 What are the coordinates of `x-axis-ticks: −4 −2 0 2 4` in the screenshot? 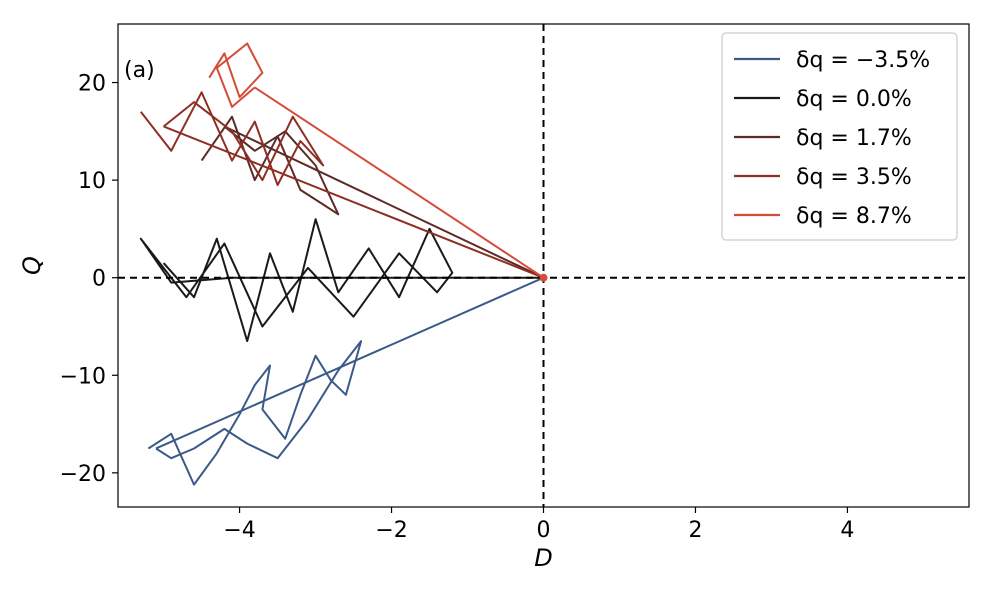 It's located at (538, 525).